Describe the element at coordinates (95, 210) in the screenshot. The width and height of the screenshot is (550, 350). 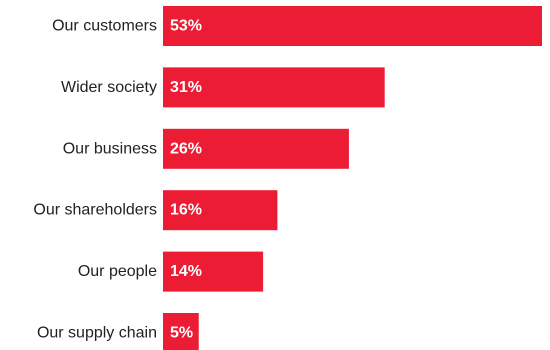
I see `category-label: Our shareholders` at that location.